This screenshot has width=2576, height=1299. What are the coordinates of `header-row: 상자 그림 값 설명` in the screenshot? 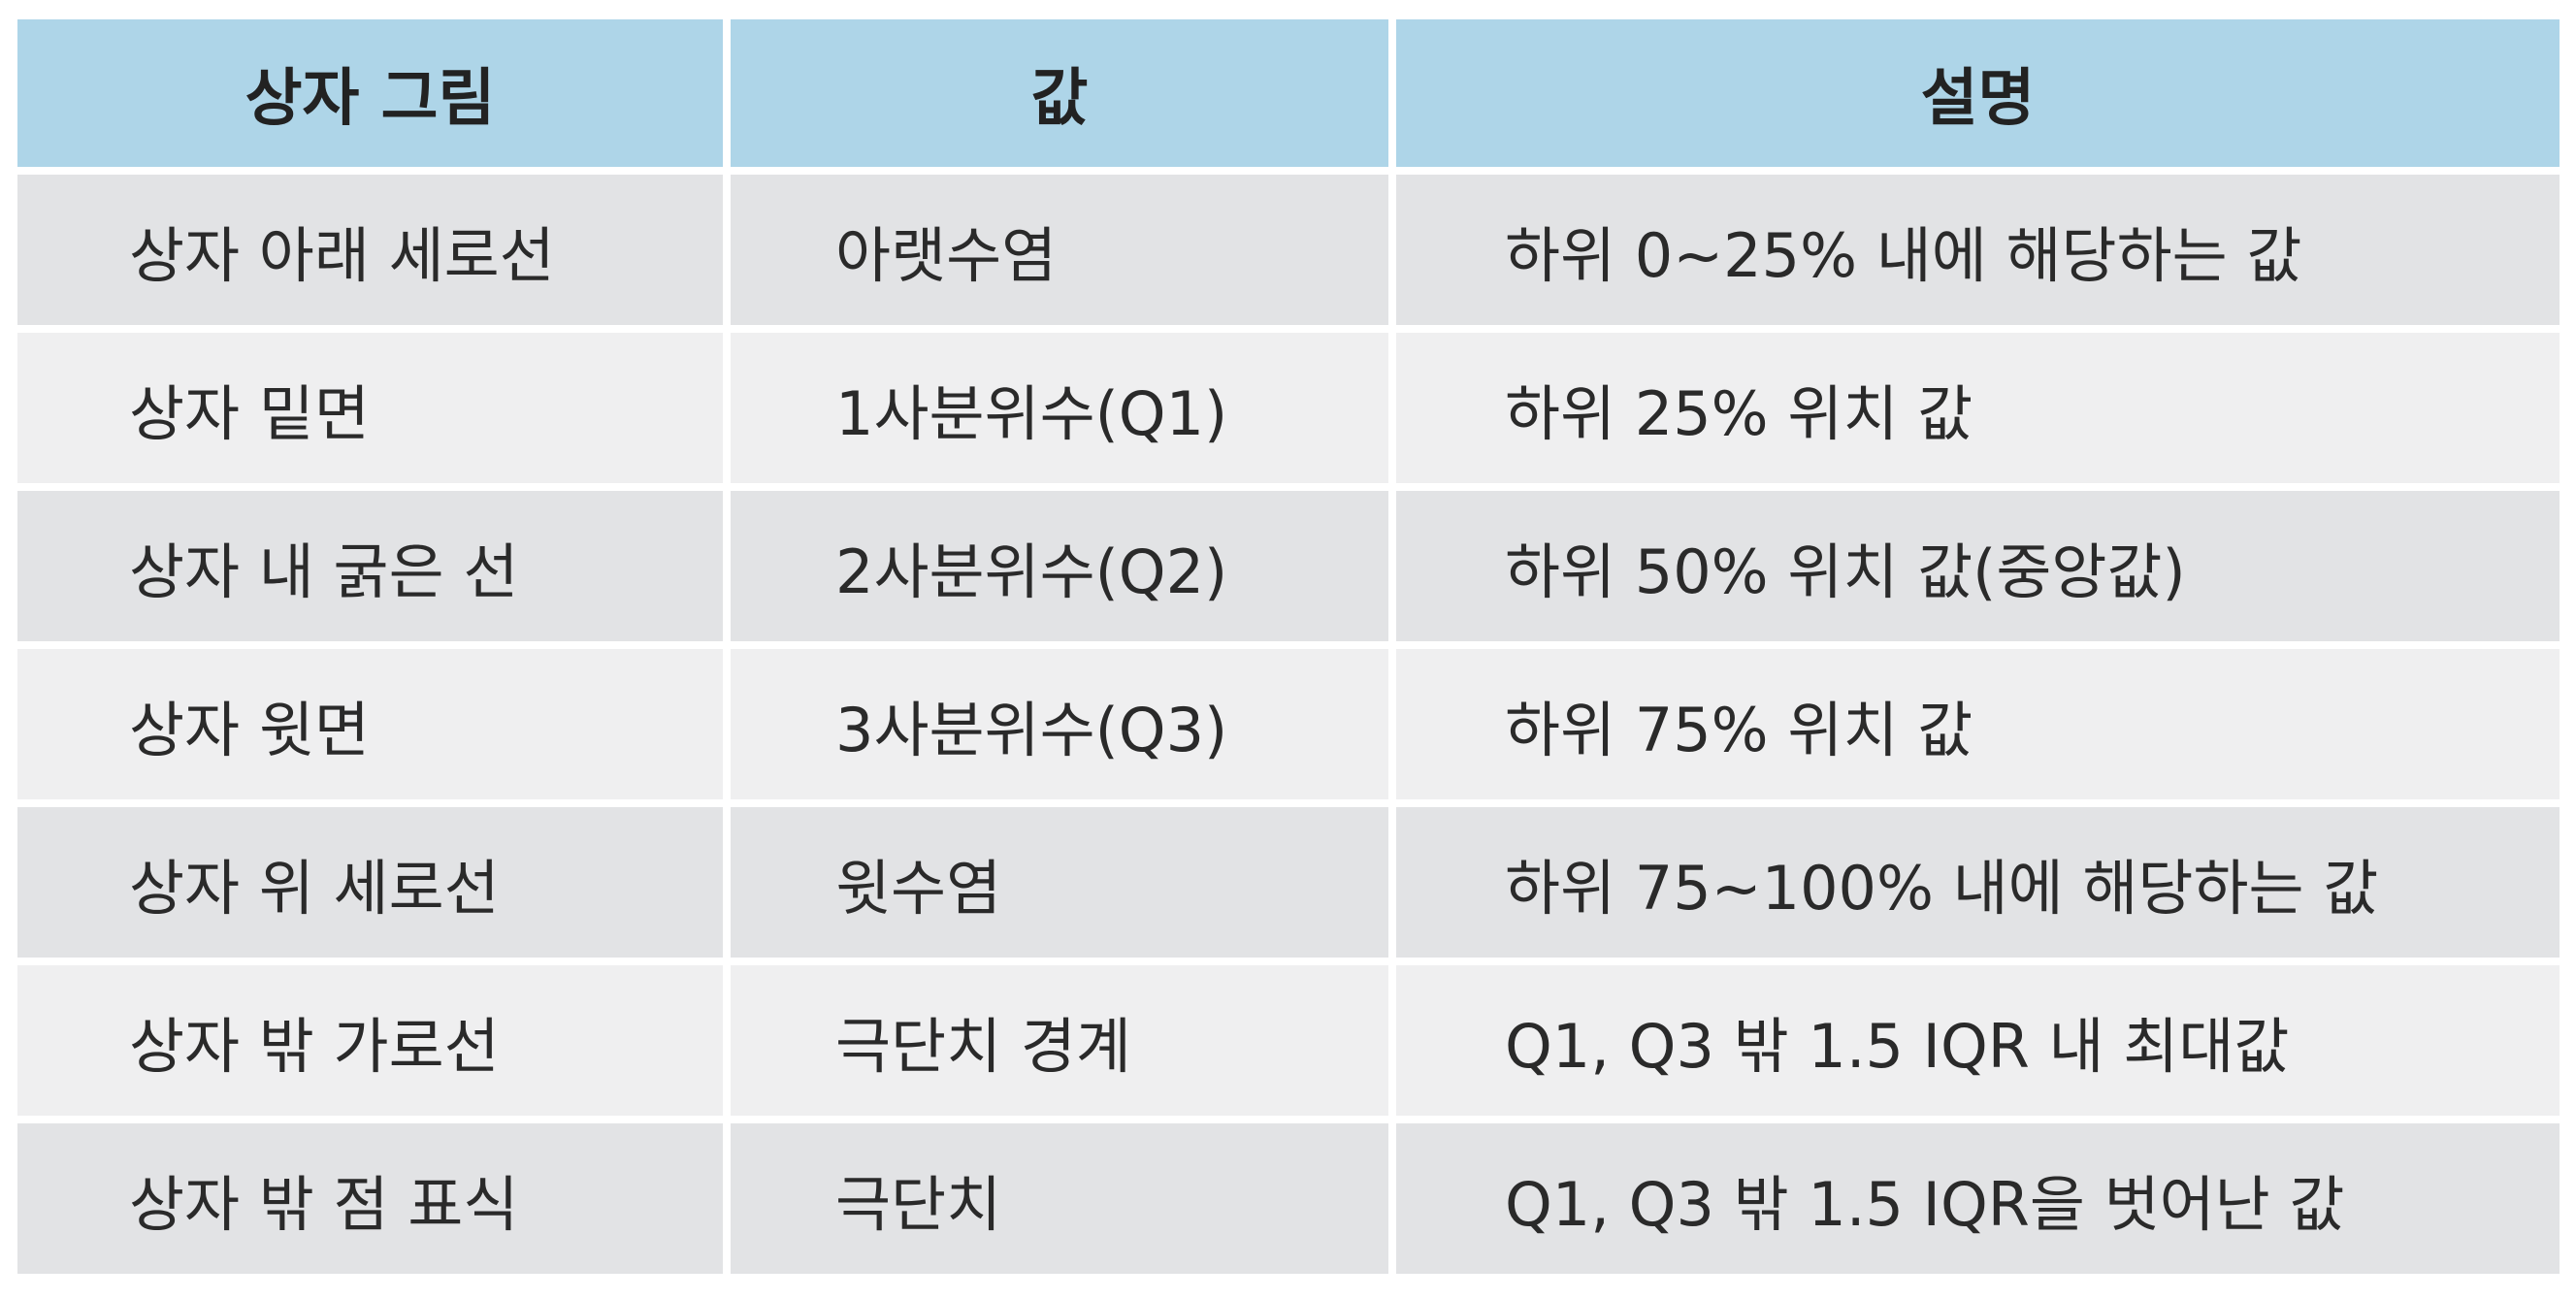 It's located at (1288, 97).